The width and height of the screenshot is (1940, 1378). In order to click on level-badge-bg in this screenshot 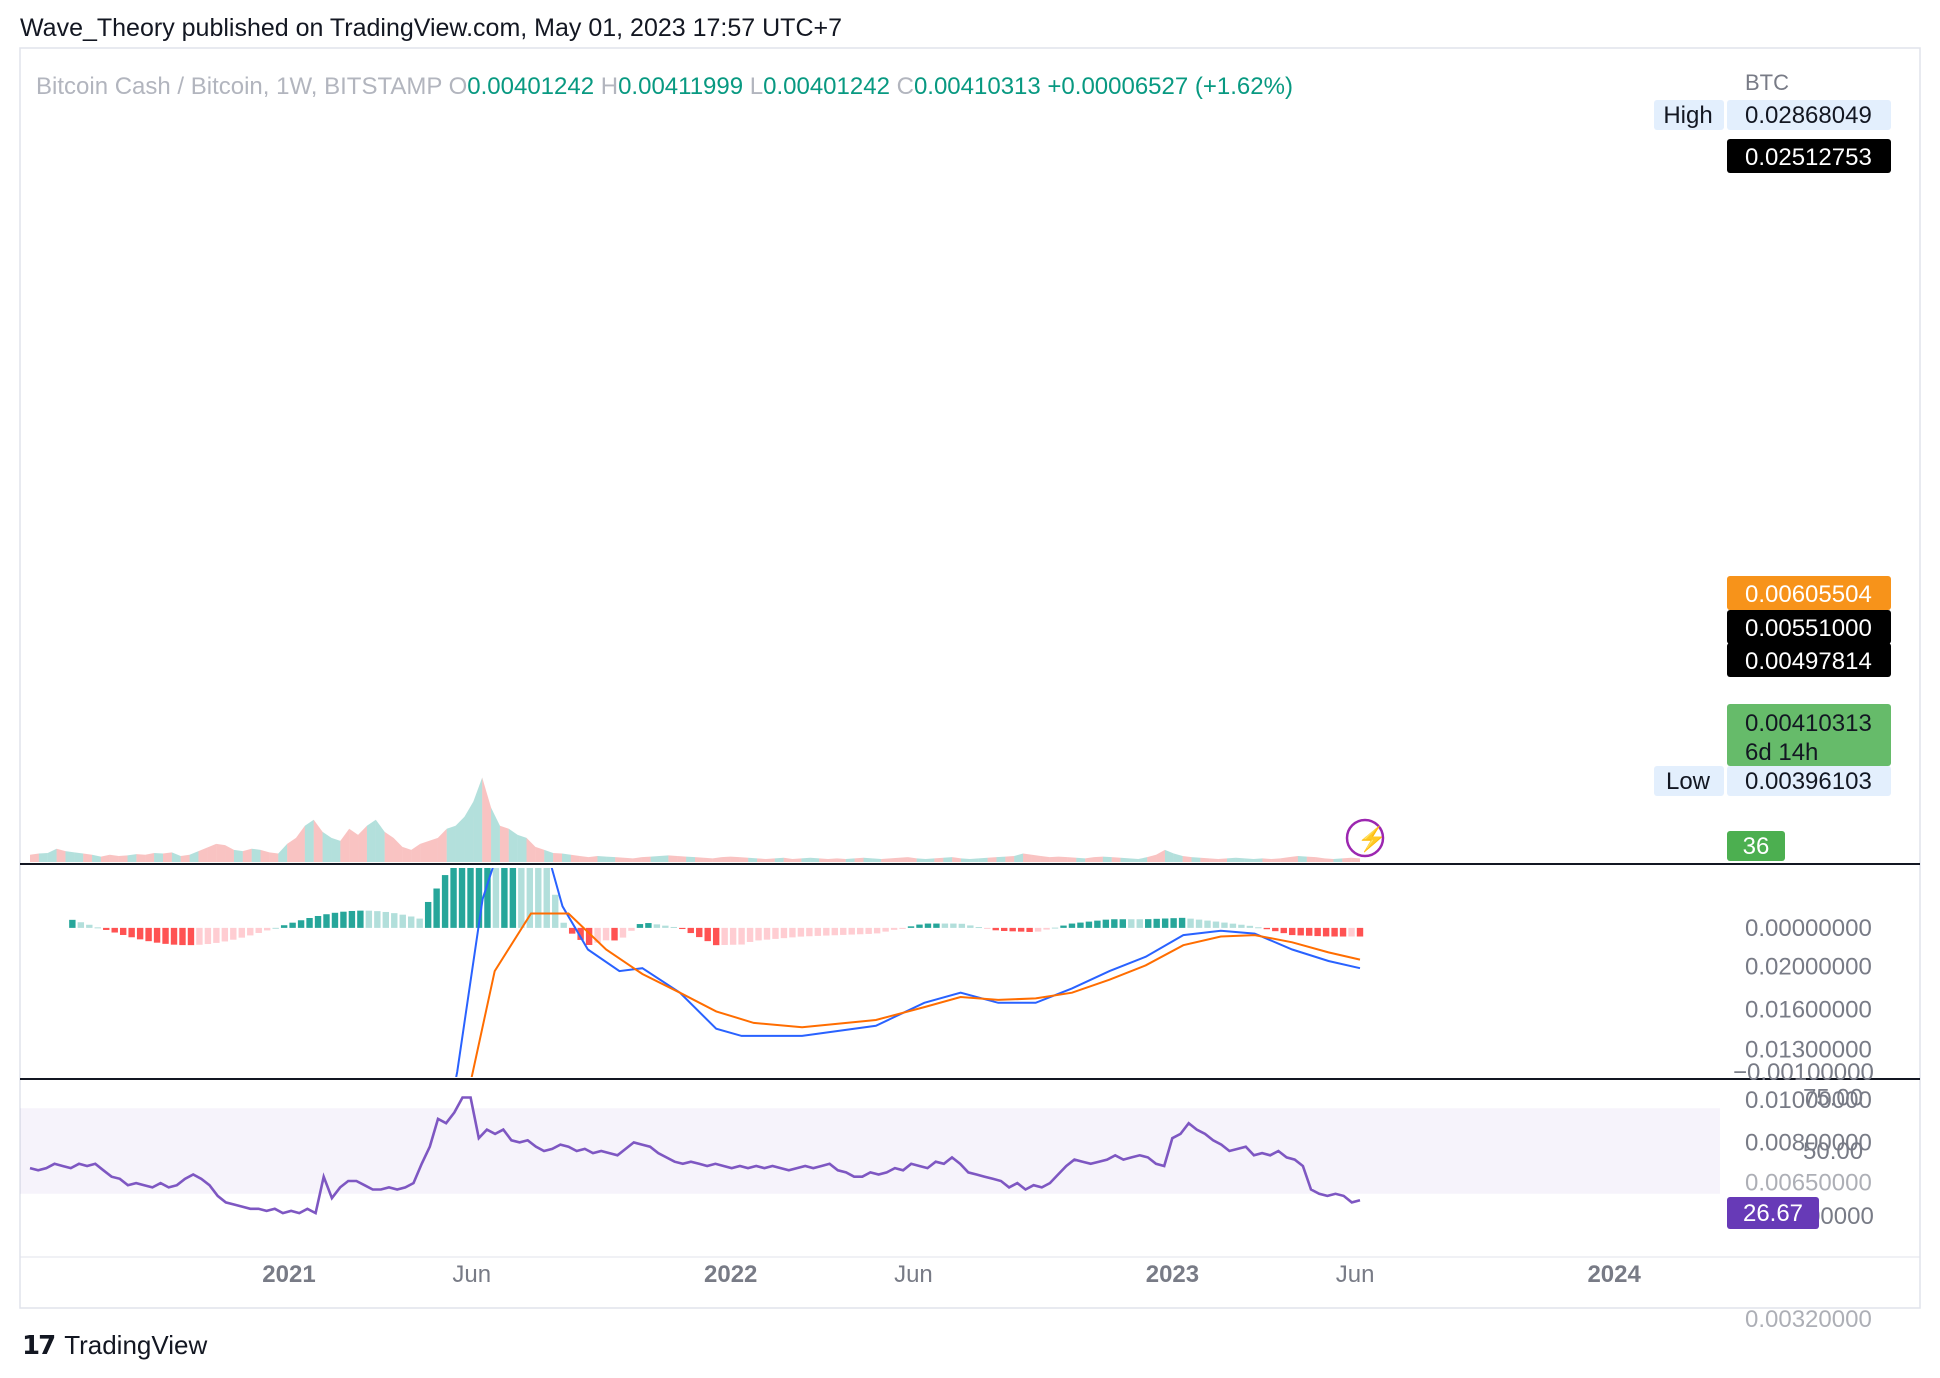, I will do `click(1809, 627)`.